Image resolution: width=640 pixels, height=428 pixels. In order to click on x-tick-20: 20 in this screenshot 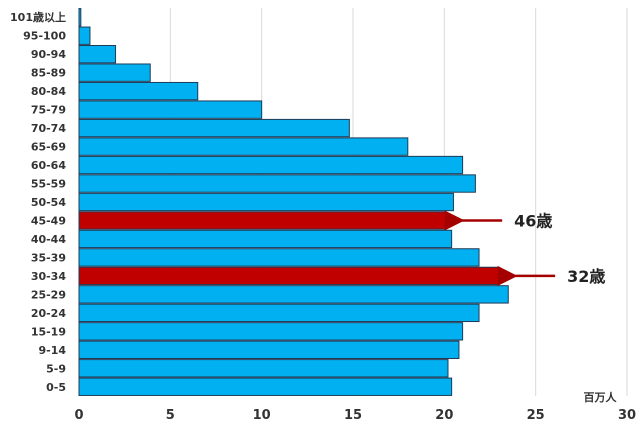, I will do `click(444, 415)`.